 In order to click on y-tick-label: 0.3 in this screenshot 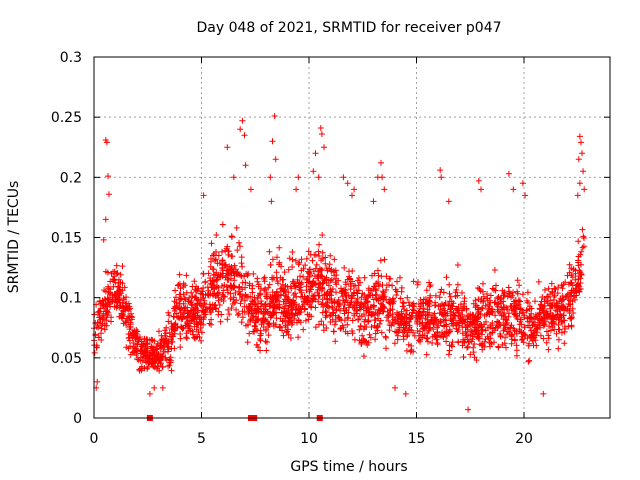, I will do `click(71, 58)`.